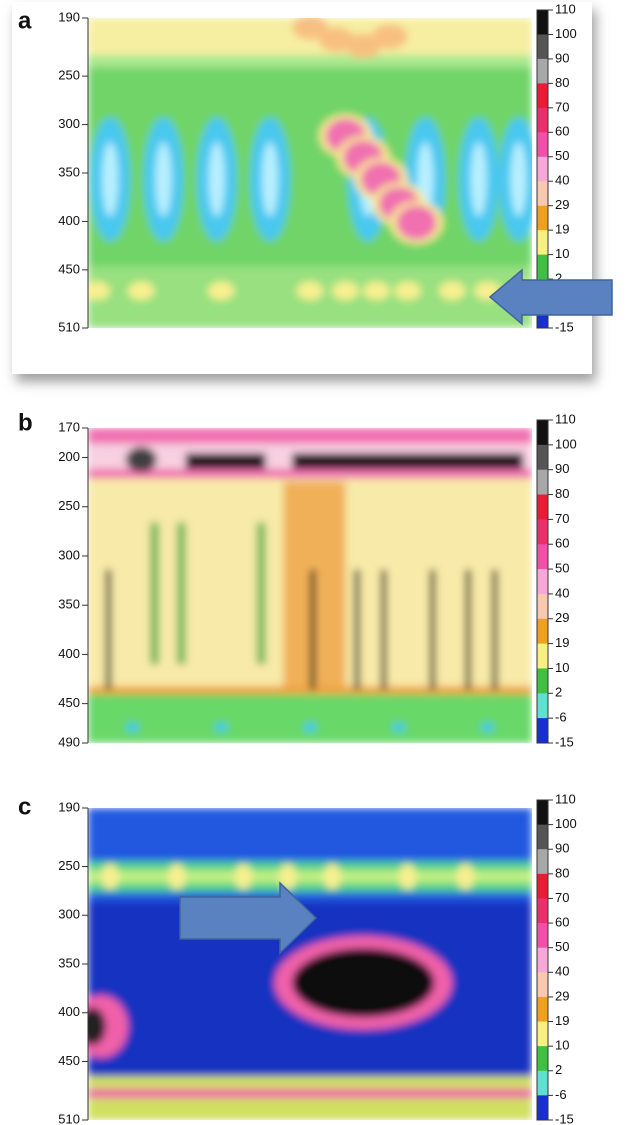  What do you see at coordinates (24, 806) in the screenshot?
I see `panel-label: c` at bounding box center [24, 806].